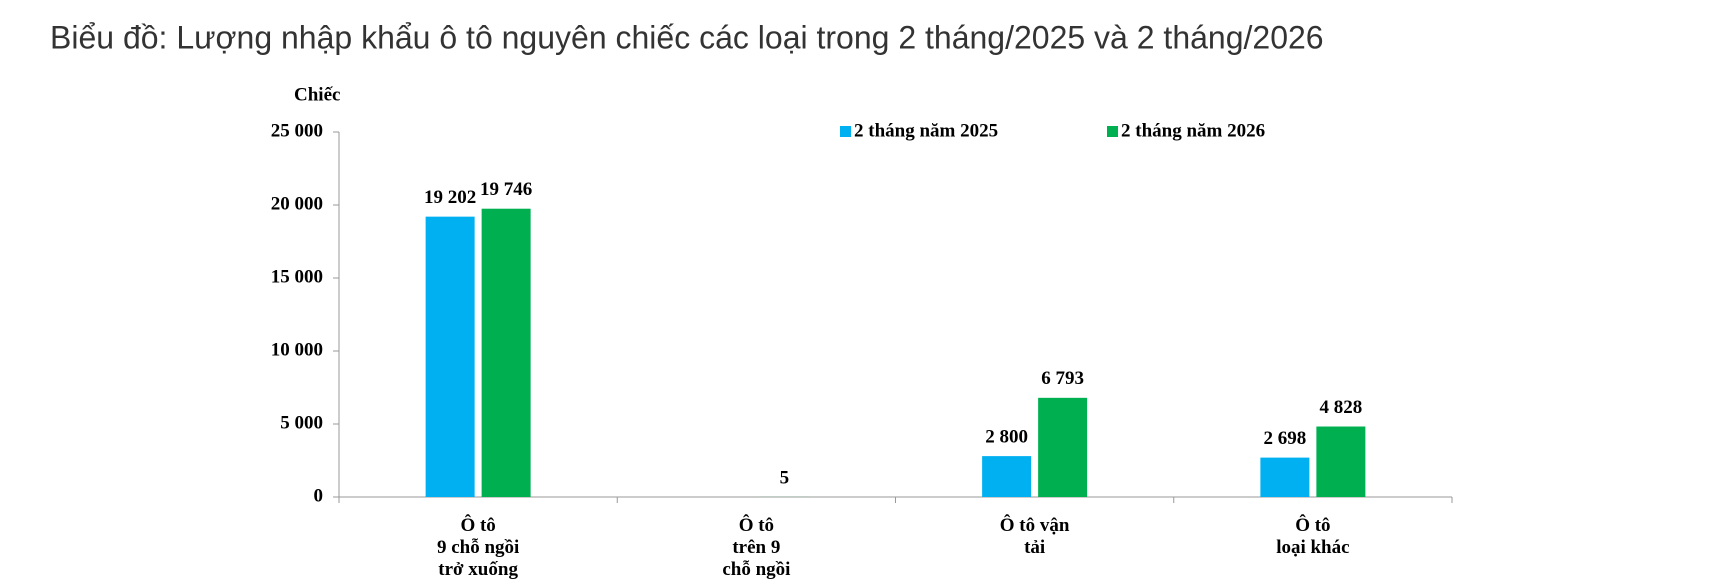 The height and width of the screenshot is (586, 1734). Describe the element at coordinates (478, 569) in the screenshot. I see `x-tick-label-line: trở xuống` at that location.